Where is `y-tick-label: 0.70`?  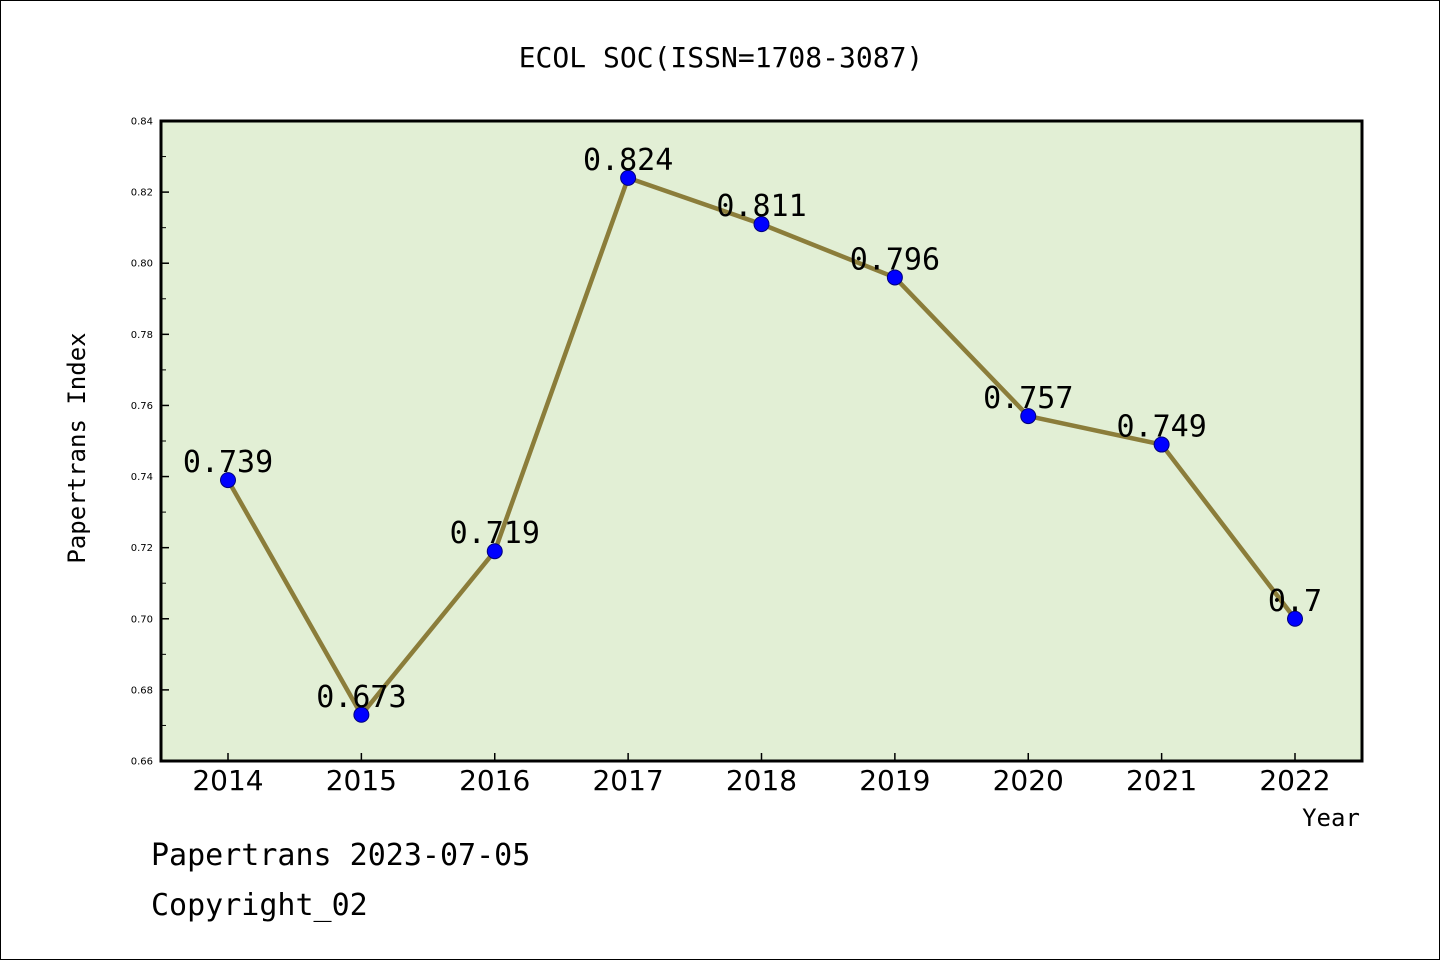 y-tick-label: 0.70 is located at coordinates (142, 619).